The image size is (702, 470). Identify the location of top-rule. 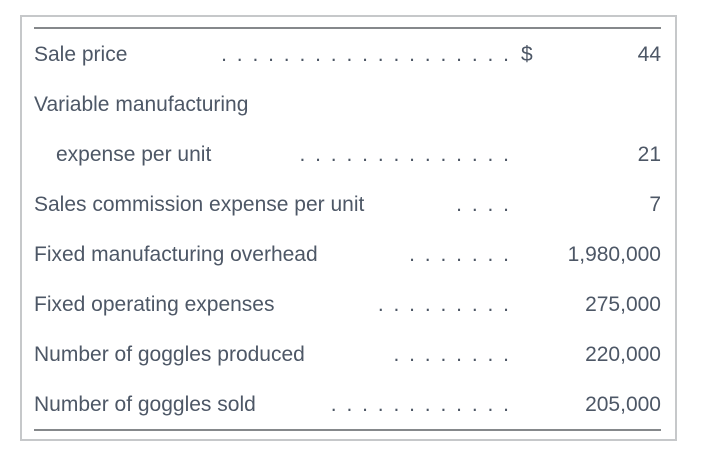
(347, 28).